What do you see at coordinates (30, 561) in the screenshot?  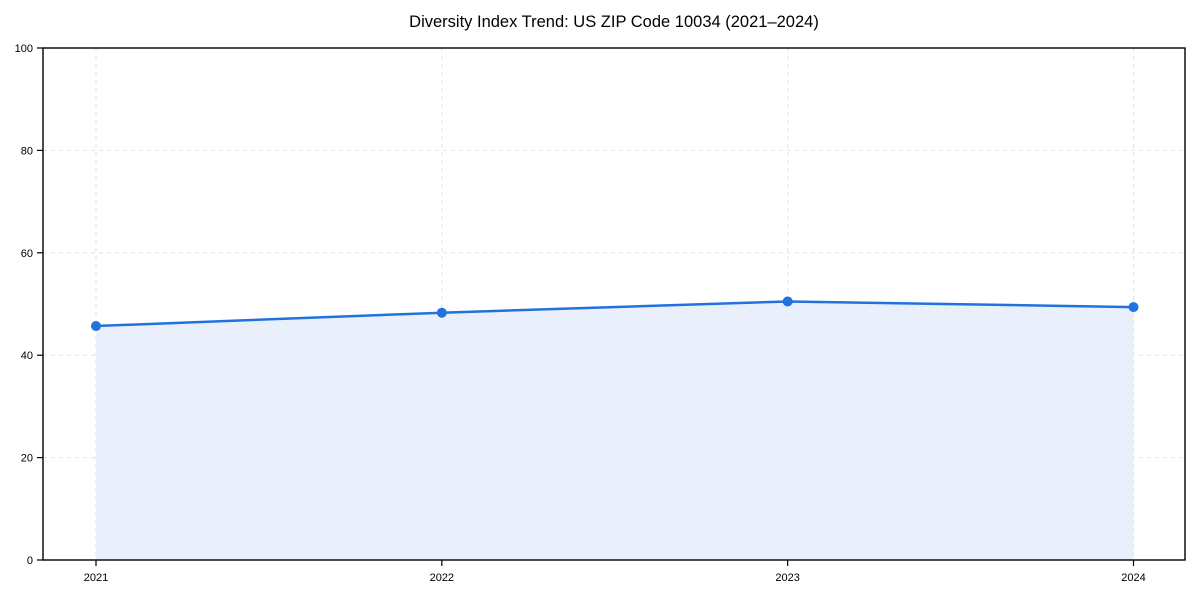 I see `y-tick-label: 0` at bounding box center [30, 561].